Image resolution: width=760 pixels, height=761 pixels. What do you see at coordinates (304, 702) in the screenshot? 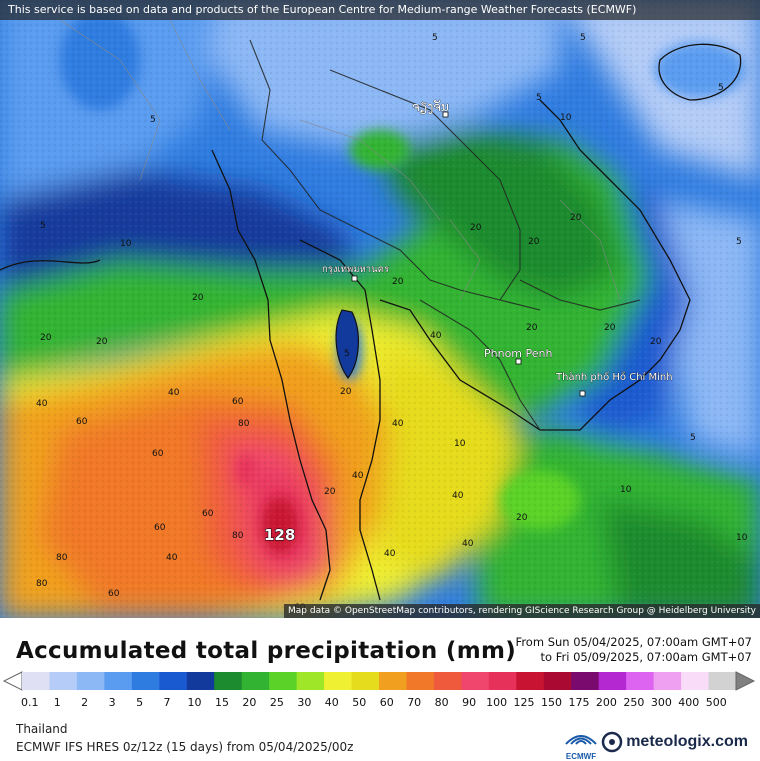
I see `legend-tick-label: 30` at bounding box center [304, 702].